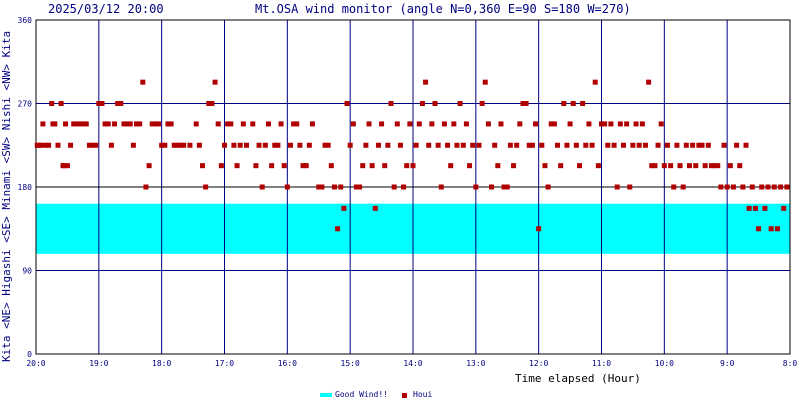  What do you see at coordinates (224, 363) in the screenshot?
I see `x-tick-label: 17:0` at bounding box center [224, 363].